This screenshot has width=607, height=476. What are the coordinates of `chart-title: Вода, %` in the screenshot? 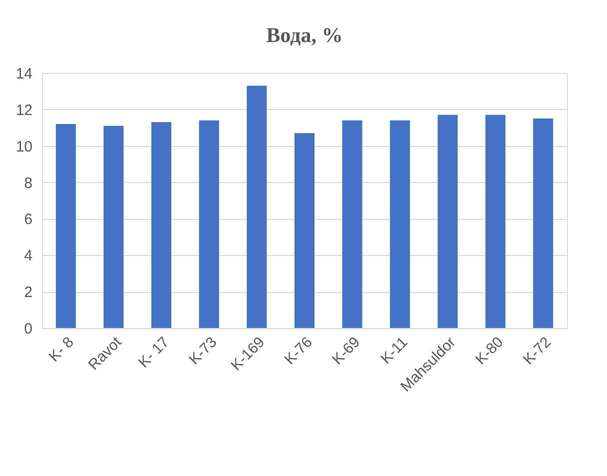 It's located at (304, 35).